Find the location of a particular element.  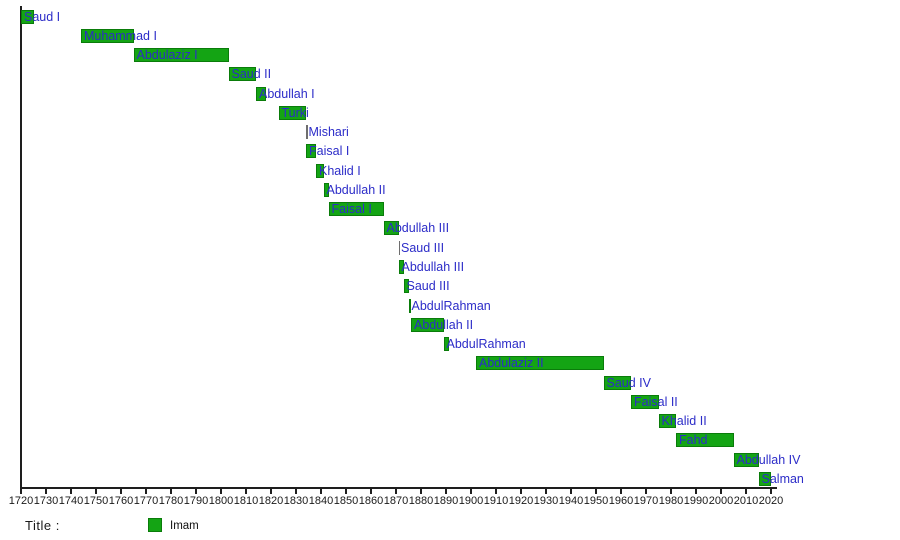

bar-label: Abdullah II is located at coordinates (444, 324).